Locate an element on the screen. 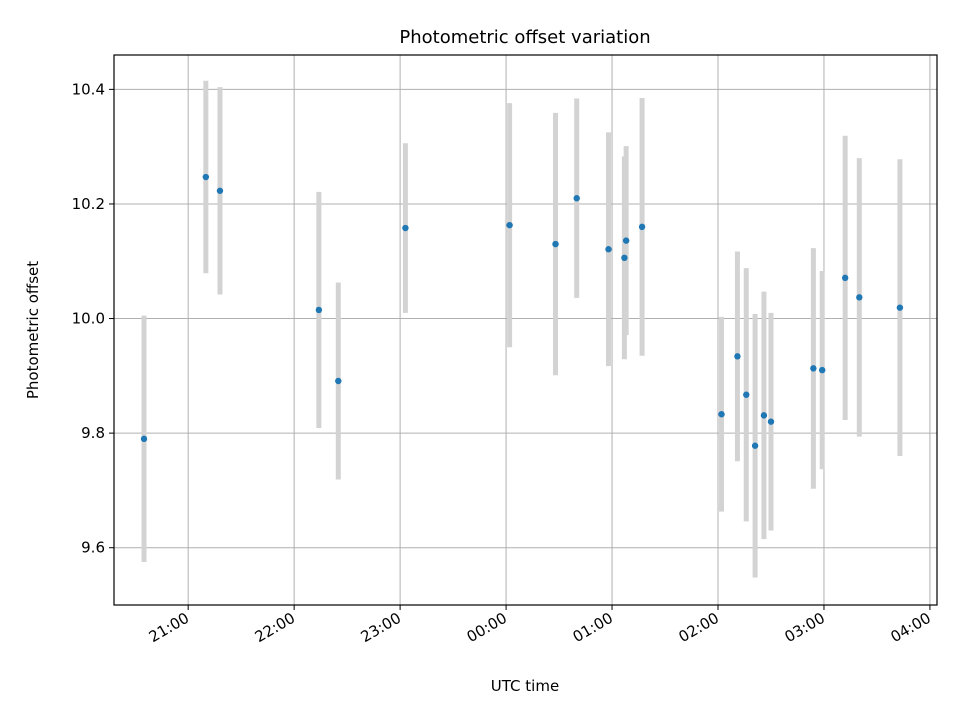 This screenshot has height=720, width=960. y-tick-label: 10.0 is located at coordinates (88, 319).